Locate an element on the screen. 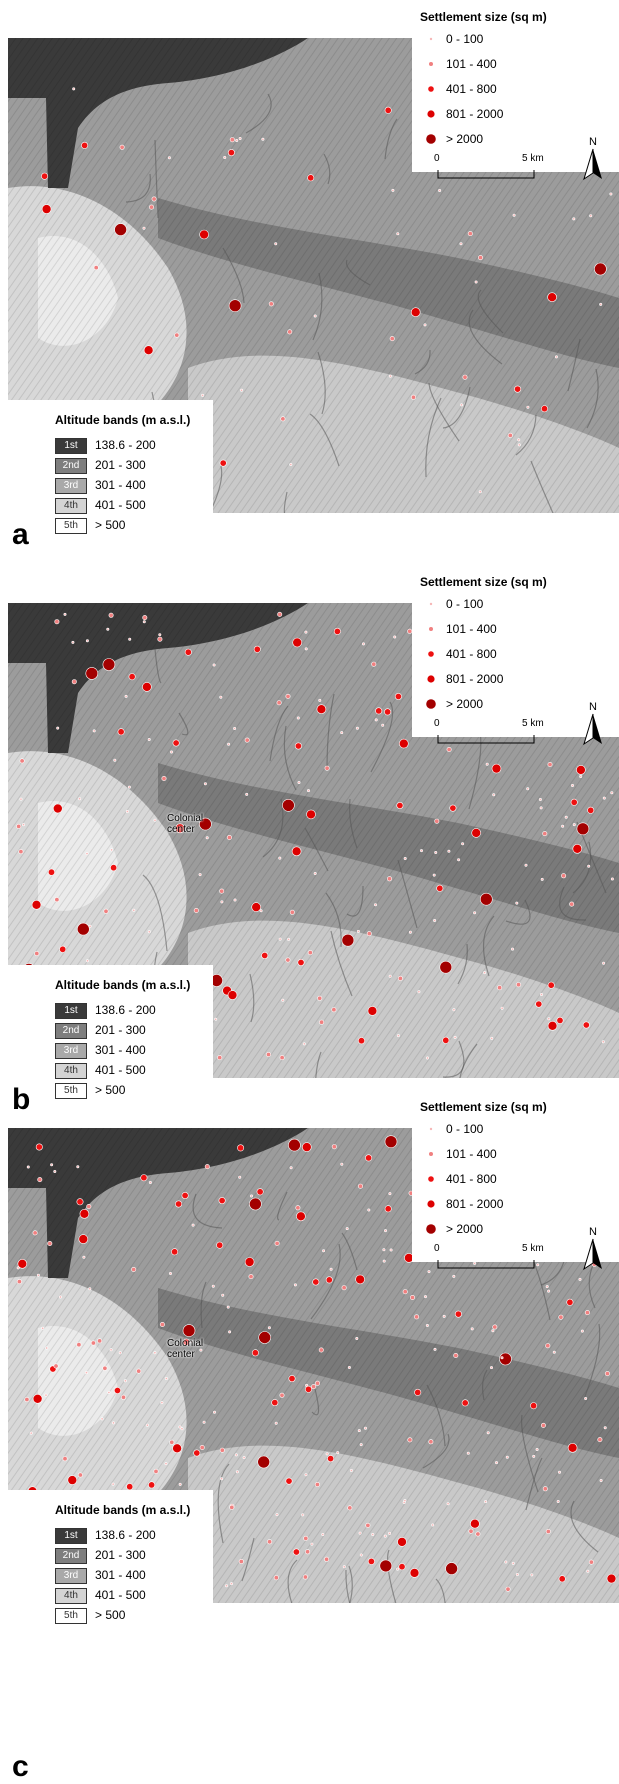 The height and width of the screenshot is (1784, 619). altitude-band-swatch: 5th is located at coordinates (71, 1616).